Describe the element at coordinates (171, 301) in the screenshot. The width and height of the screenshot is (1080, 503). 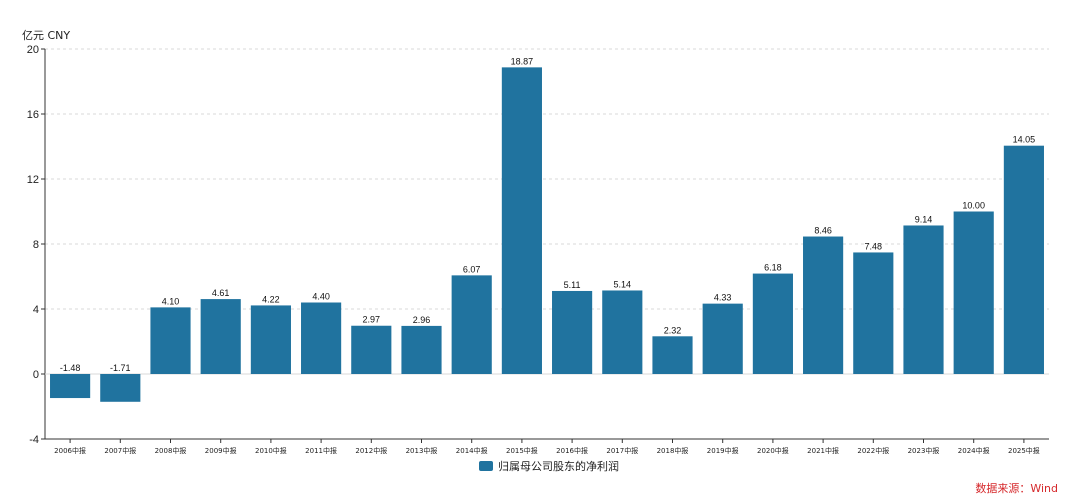
I see `data-label: 4.10` at that location.